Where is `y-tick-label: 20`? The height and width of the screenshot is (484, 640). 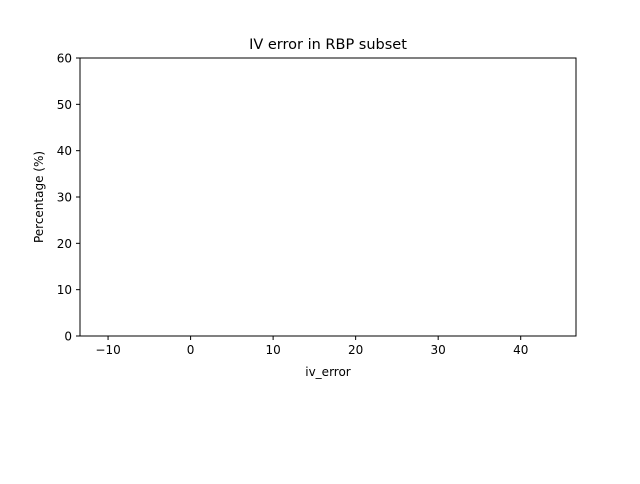 y-tick-label: 20 is located at coordinates (64, 244).